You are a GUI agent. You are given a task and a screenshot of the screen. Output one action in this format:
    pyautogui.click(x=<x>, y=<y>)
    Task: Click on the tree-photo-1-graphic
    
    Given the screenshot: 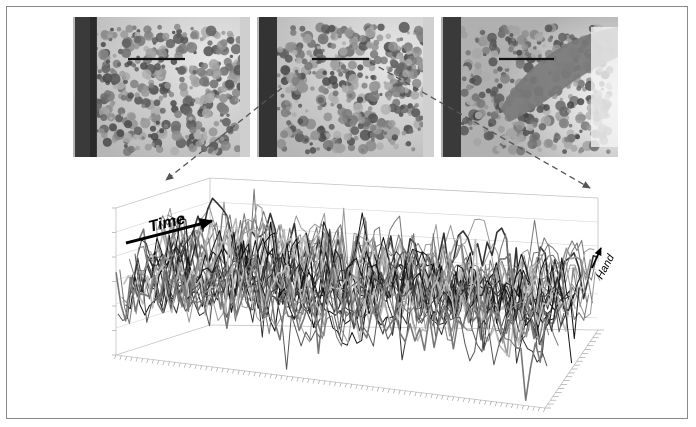 What is the action you would take?
    pyautogui.click(x=161, y=87)
    